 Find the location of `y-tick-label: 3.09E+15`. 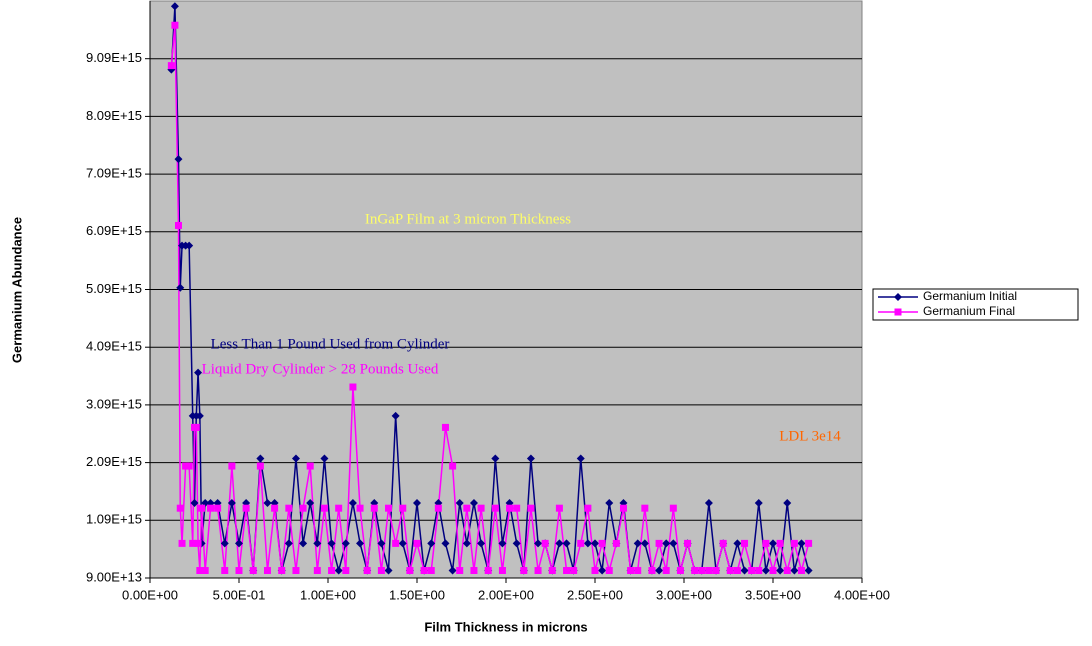

y-tick-label: 3.09E+15 is located at coordinates (114, 403).